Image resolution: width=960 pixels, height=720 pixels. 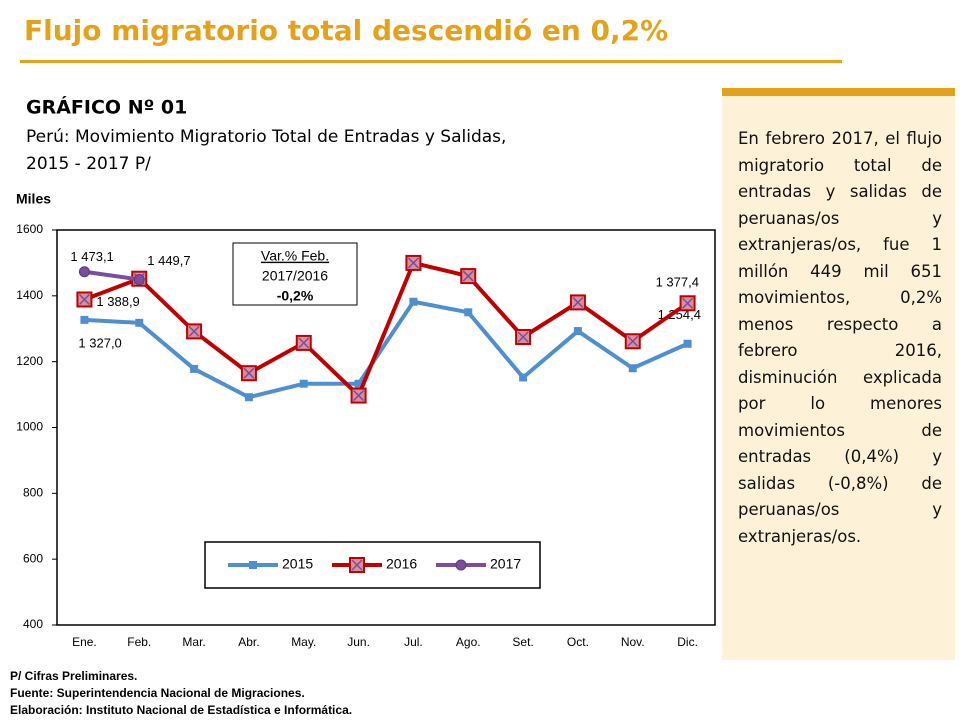 What do you see at coordinates (84, 642) in the screenshot?
I see `x-tick-label: Ene.` at bounding box center [84, 642].